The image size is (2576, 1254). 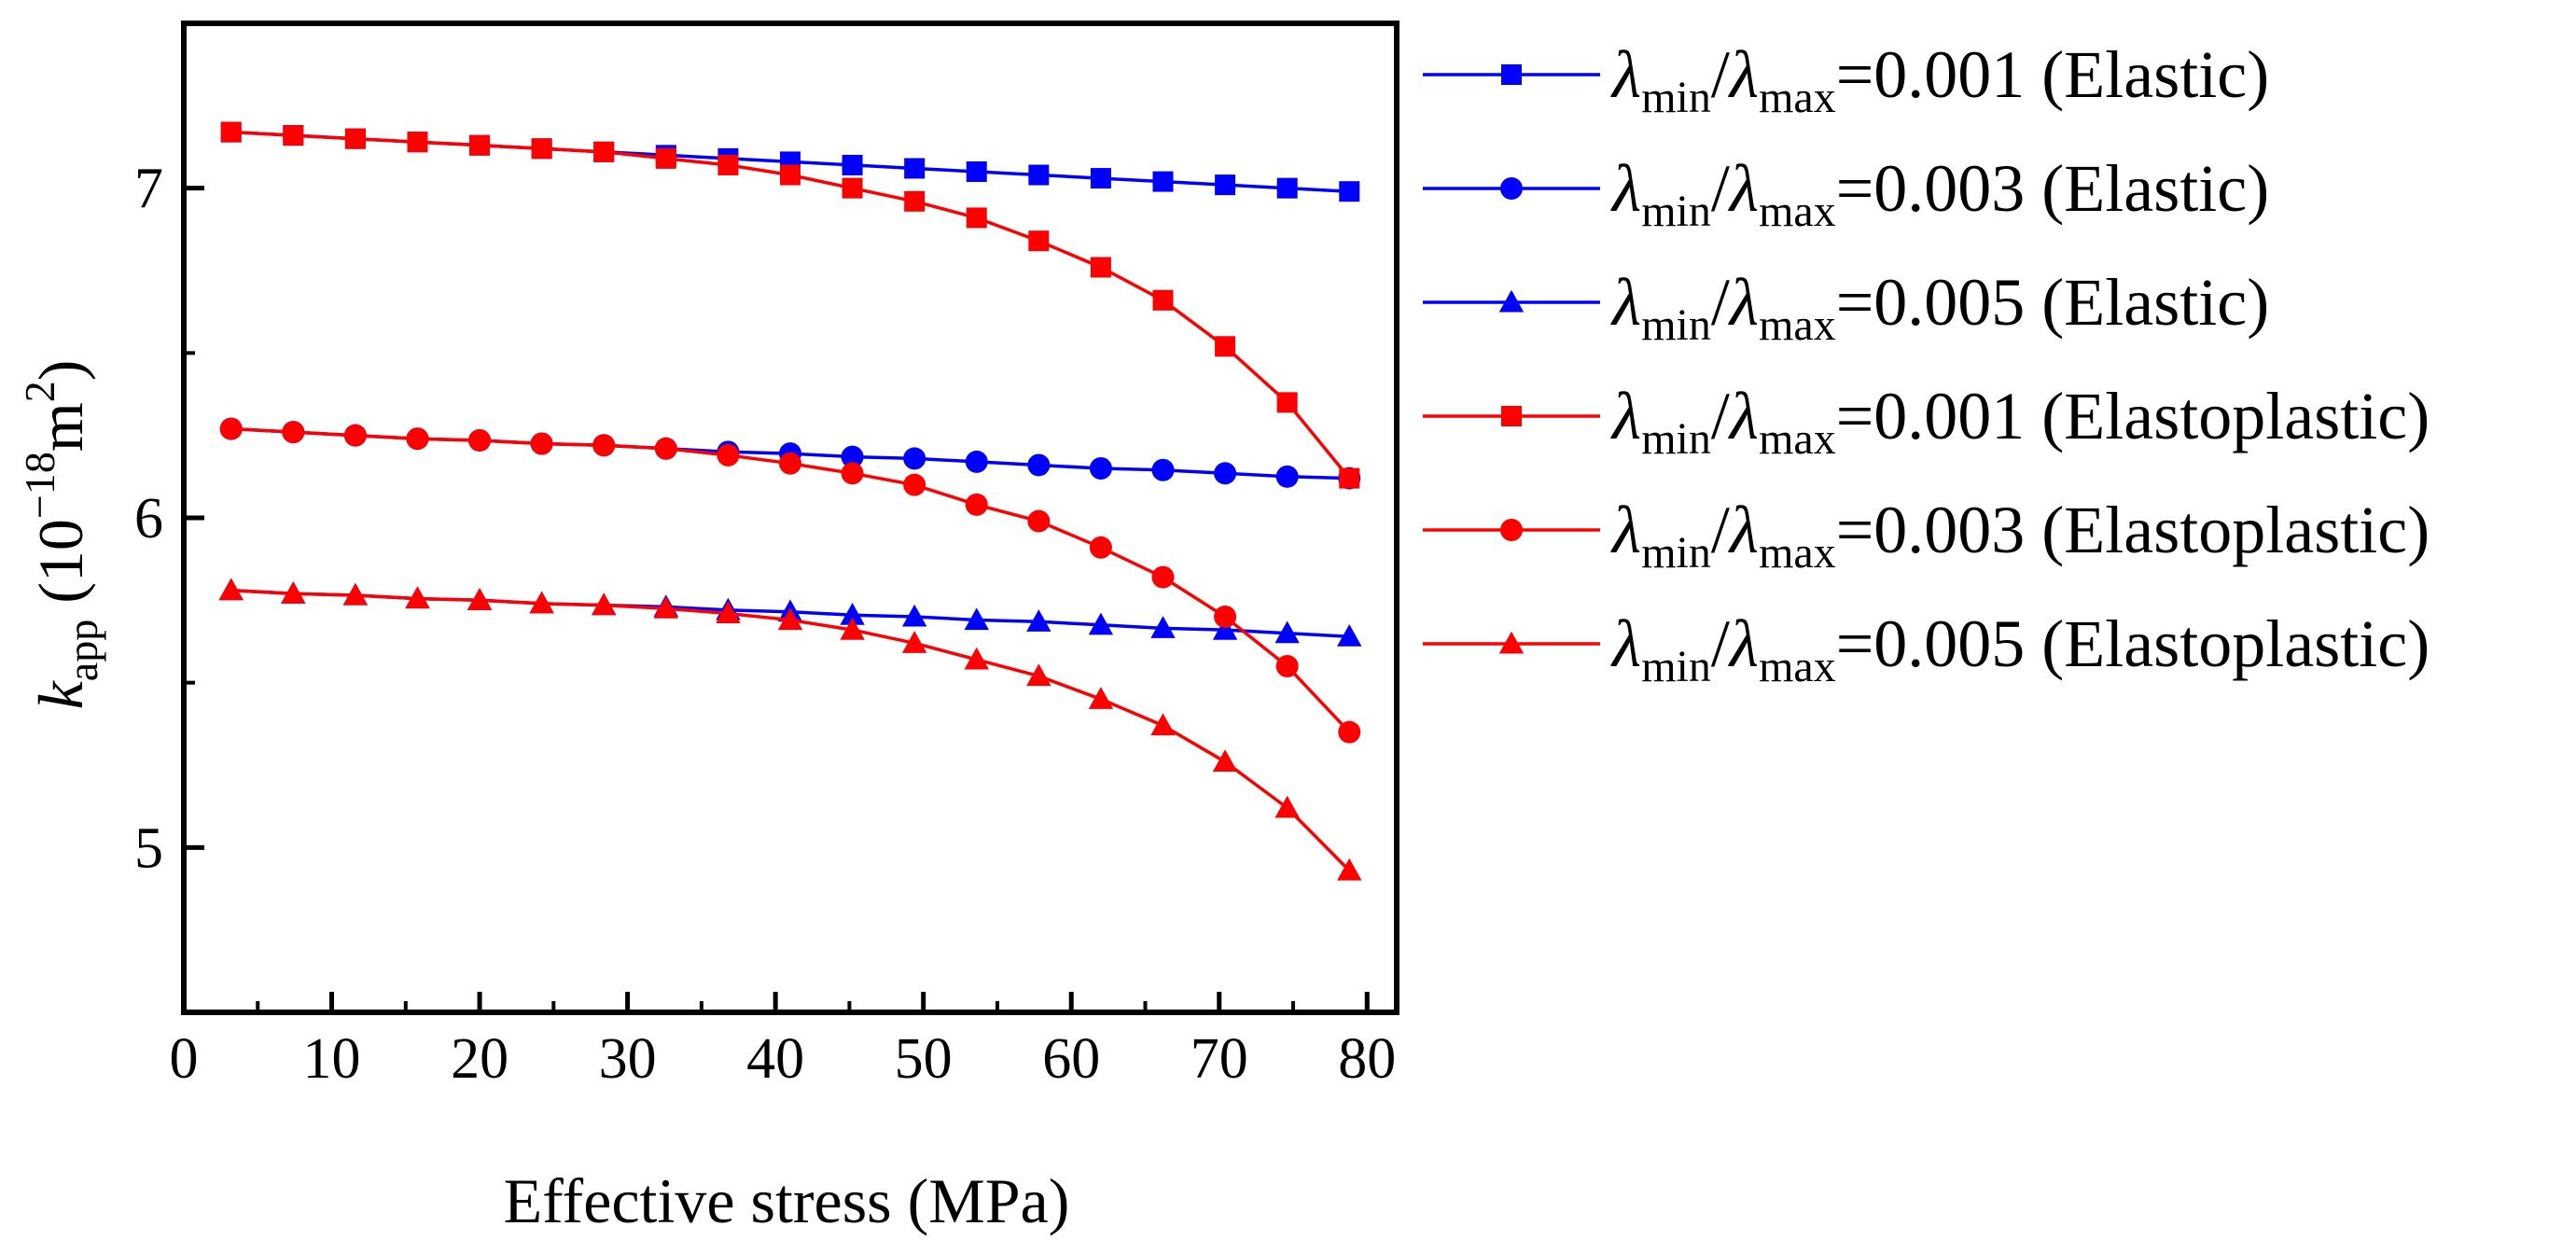 I want to click on legend-item-1: λmin/λmax=0.001 (Elastic), so click(x=1846, y=79).